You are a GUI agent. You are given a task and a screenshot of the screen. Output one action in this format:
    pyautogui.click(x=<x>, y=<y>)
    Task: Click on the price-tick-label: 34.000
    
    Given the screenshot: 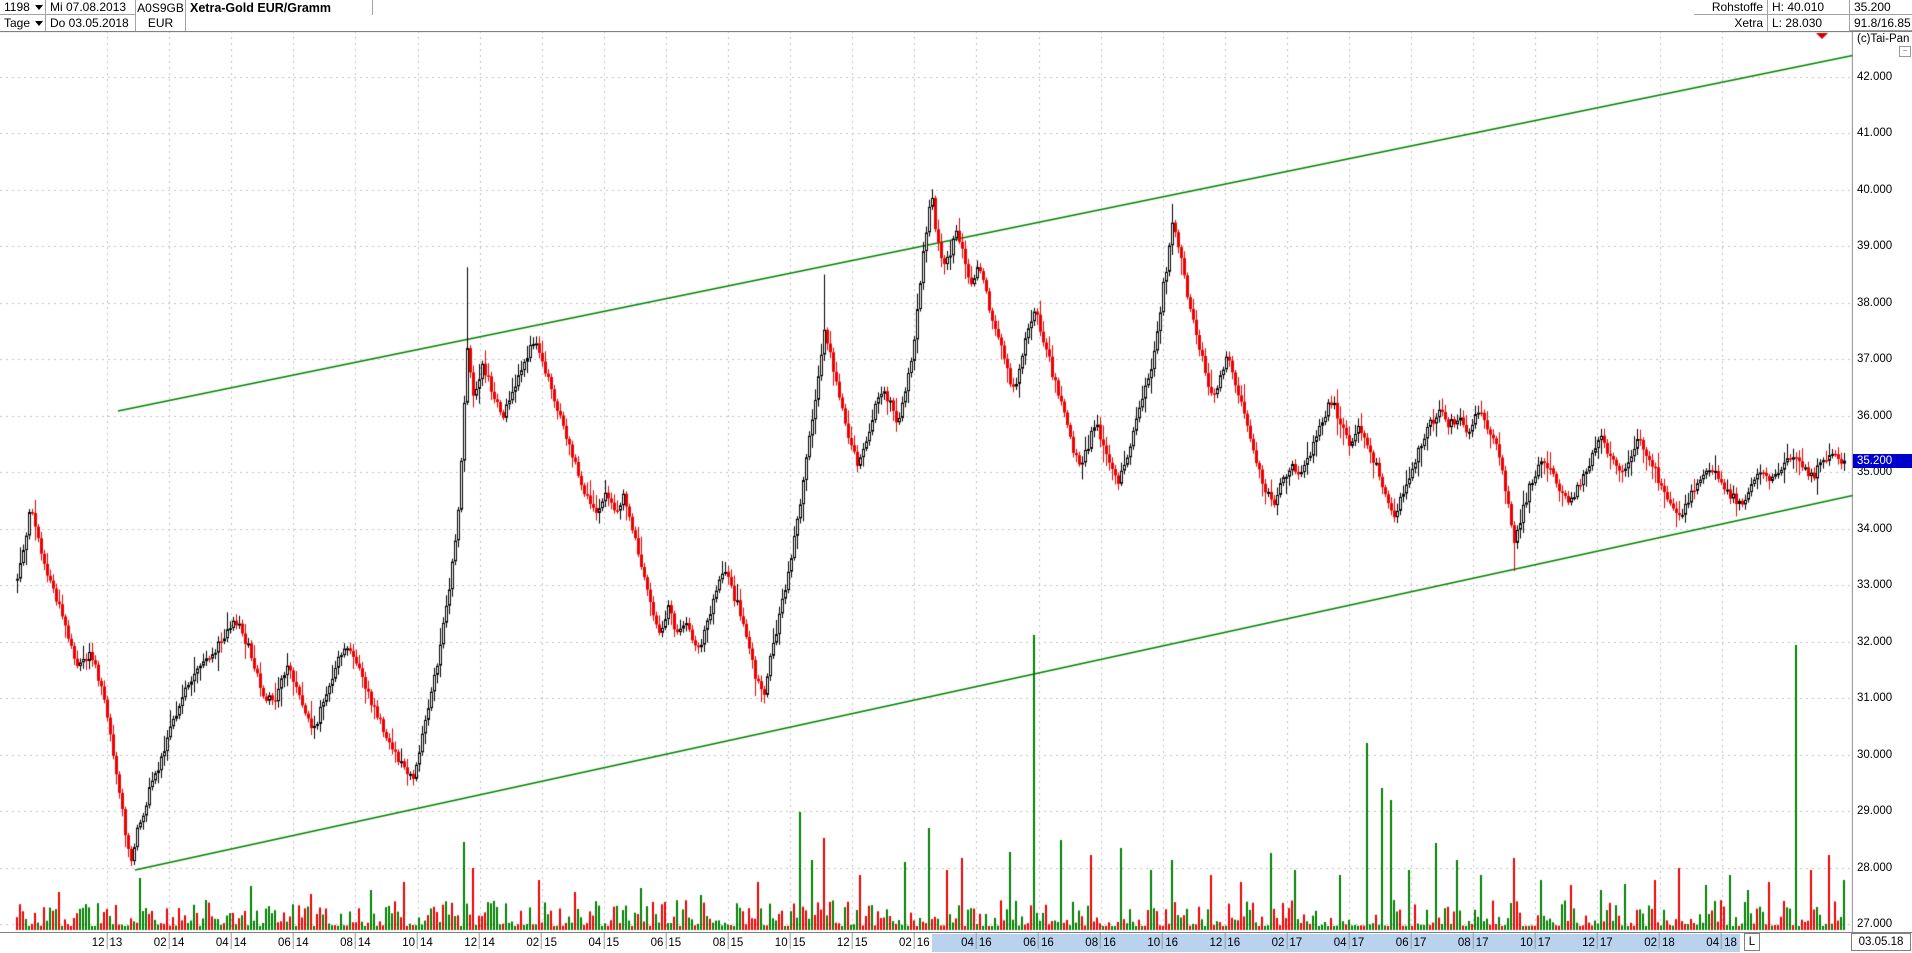 What is the action you would take?
    pyautogui.click(x=1875, y=528)
    